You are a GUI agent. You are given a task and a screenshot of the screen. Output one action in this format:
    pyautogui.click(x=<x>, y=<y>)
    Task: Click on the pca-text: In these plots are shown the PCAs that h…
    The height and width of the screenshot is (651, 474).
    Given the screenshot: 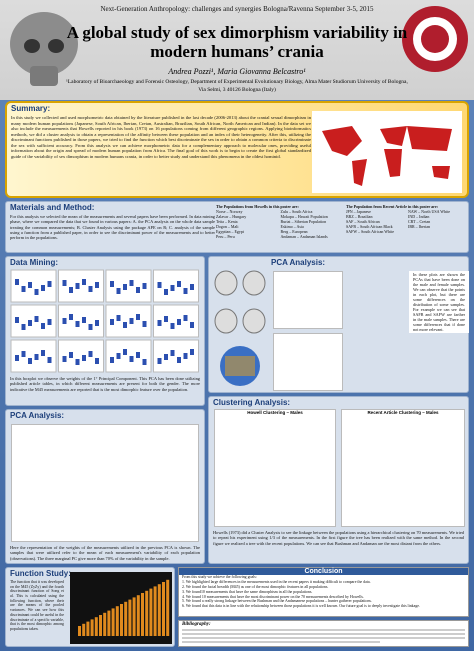 What is the action you would take?
    pyautogui.click(x=439, y=302)
    